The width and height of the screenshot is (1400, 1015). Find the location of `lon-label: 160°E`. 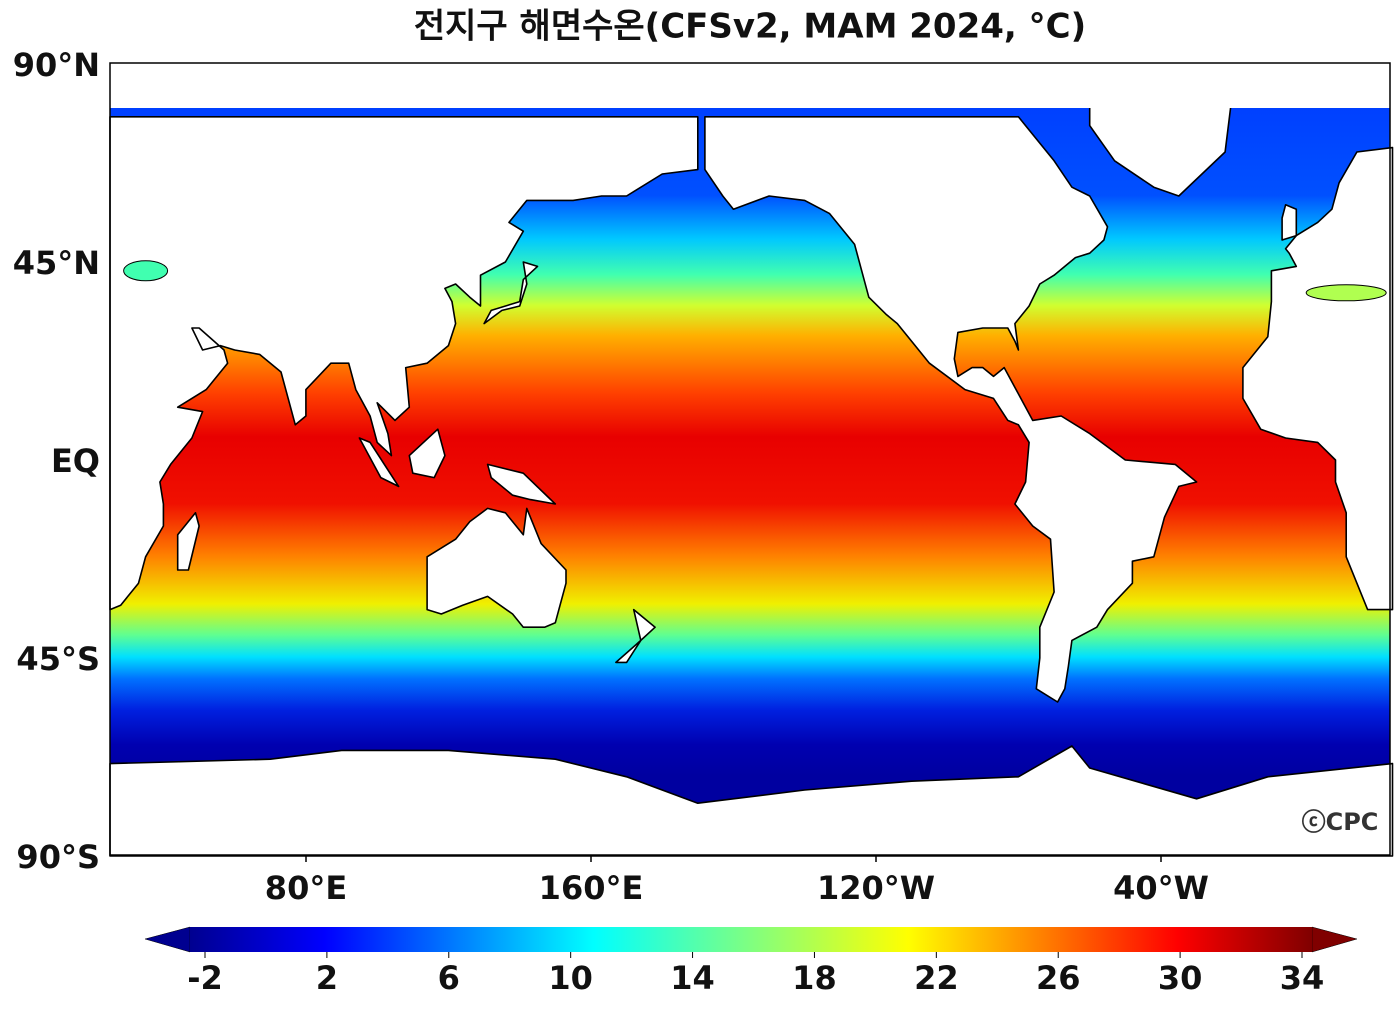

lon-label: 160°E is located at coordinates (591, 888).